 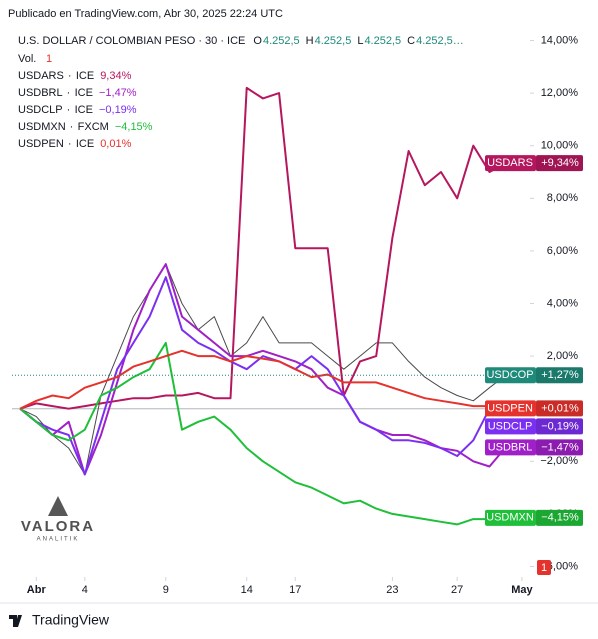 What do you see at coordinates (562, 198) in the screenshot?
I see `y-tick-label: 8,00%` at bounding box center [562, 198].